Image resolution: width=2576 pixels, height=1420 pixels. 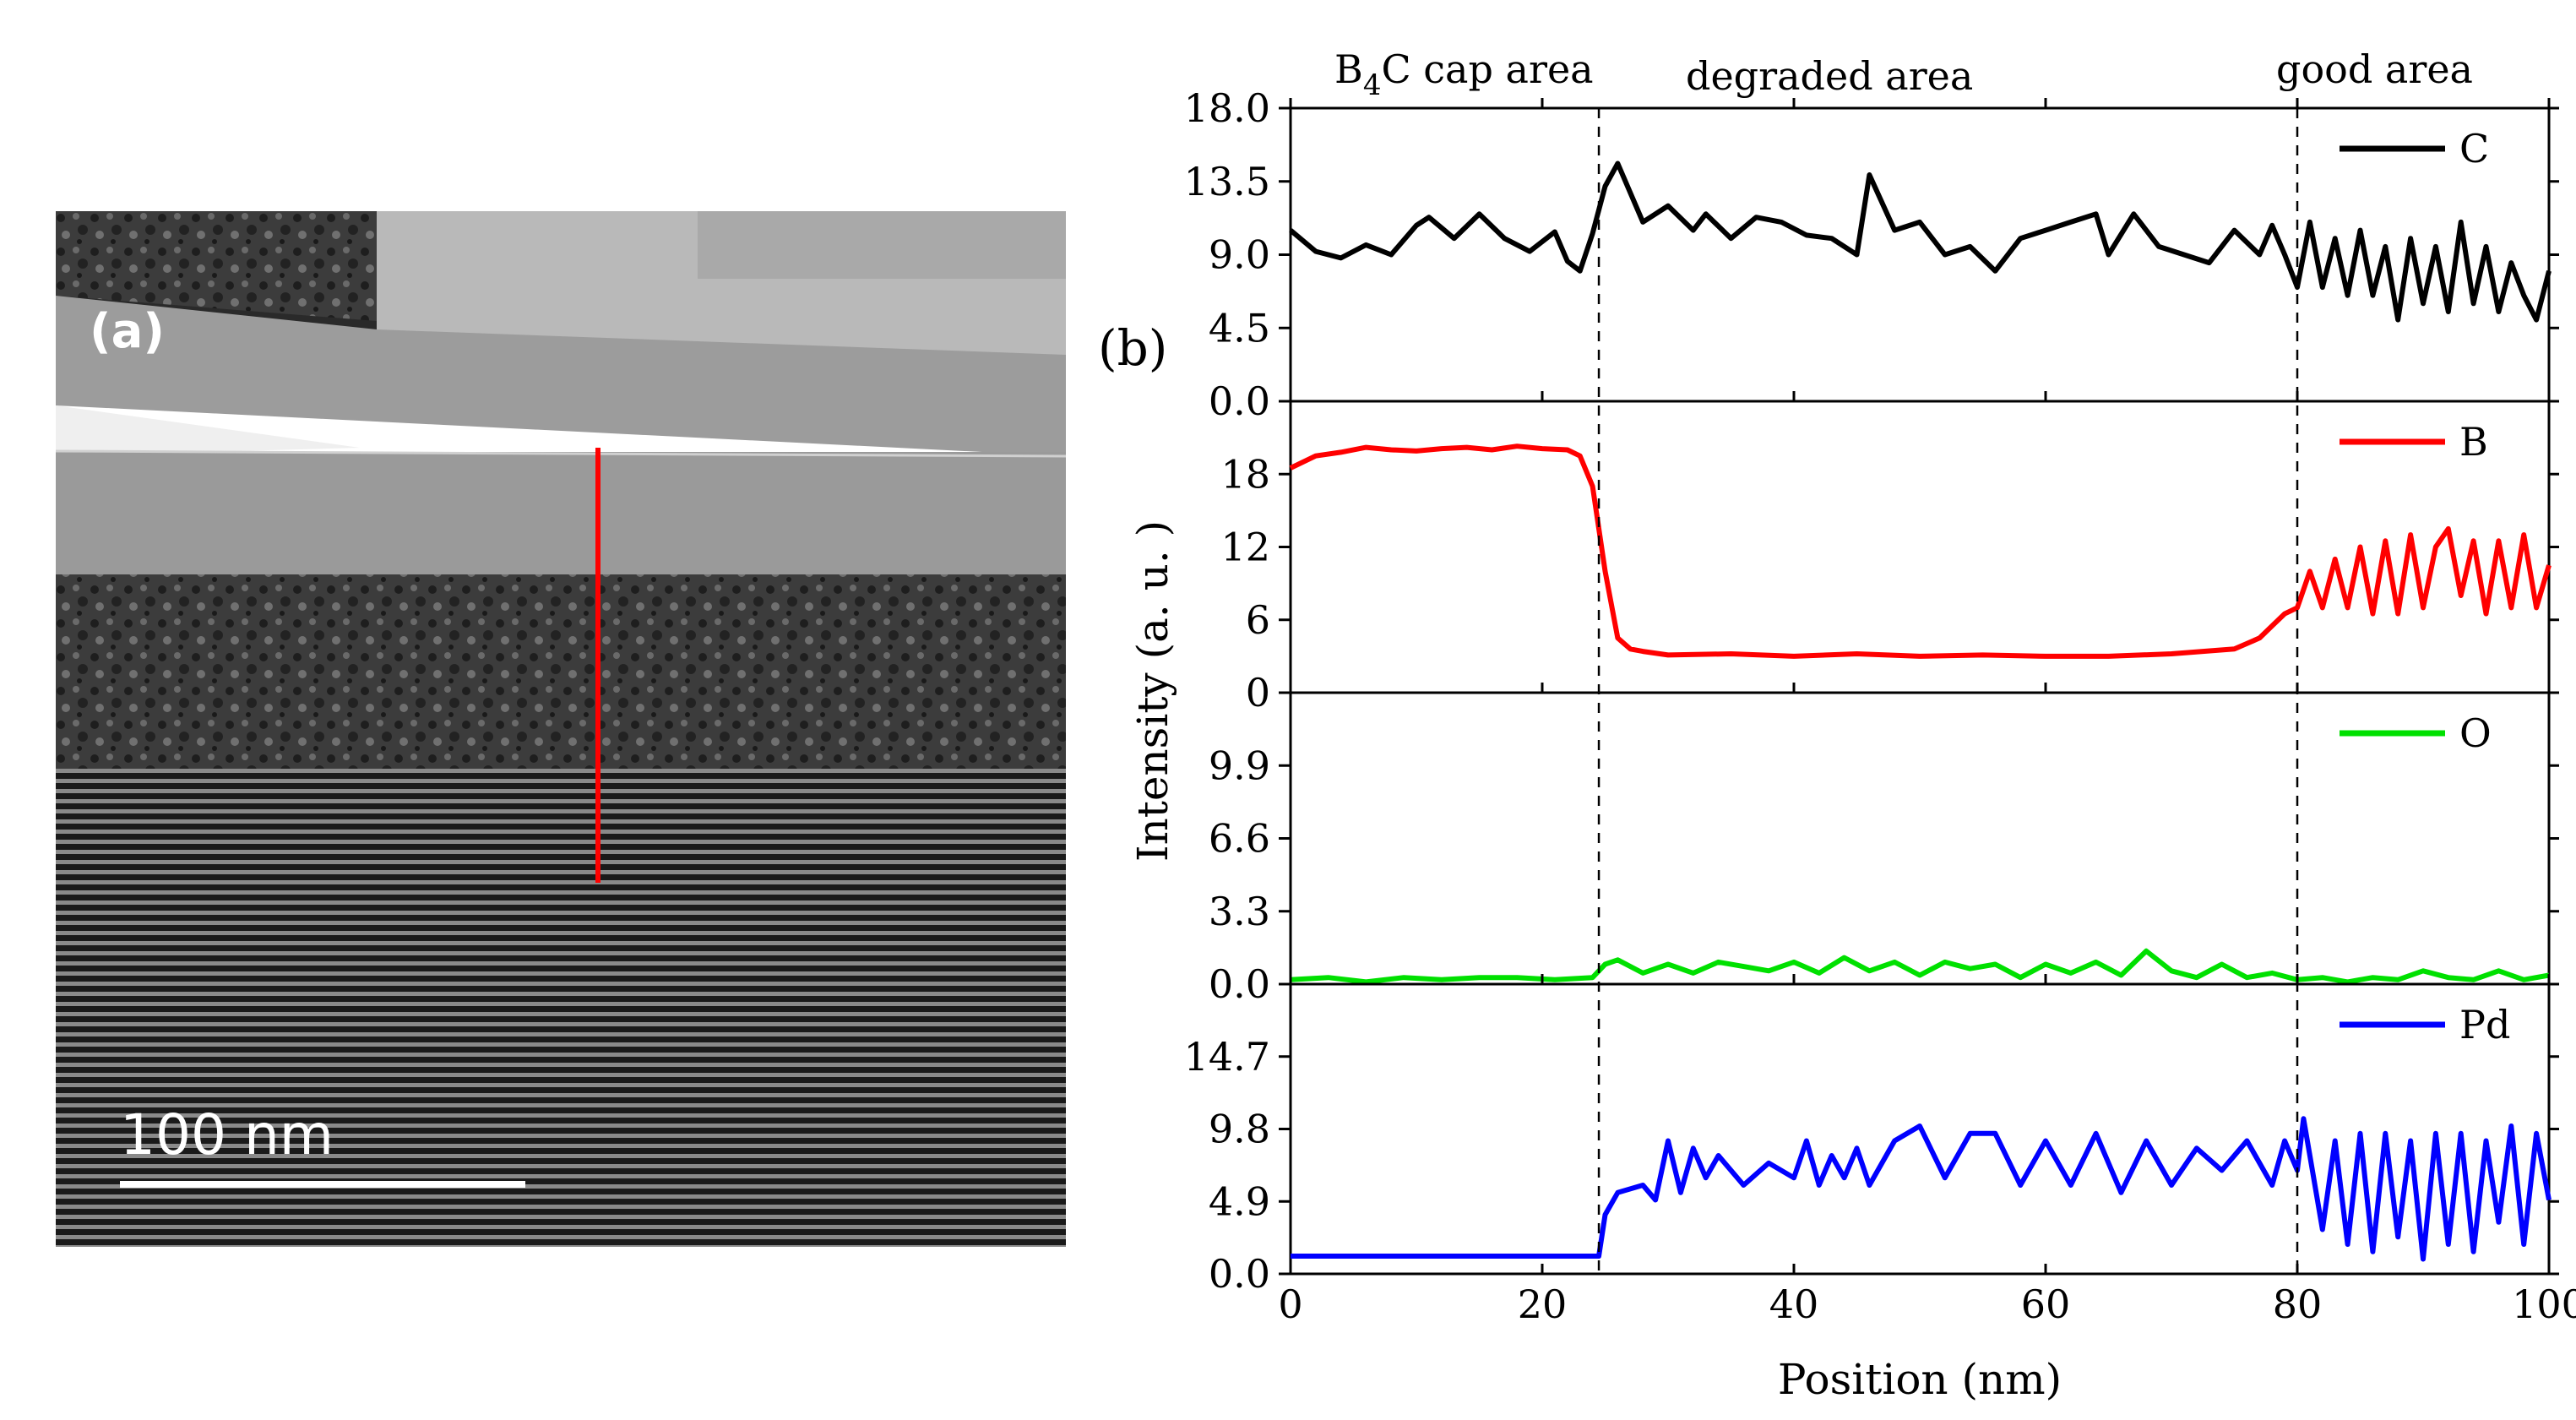 What do you see at coordinates (1227, 108) in the screenshot?
I see `y-tick-label: 18.0` at bounding box center [1227, 108].